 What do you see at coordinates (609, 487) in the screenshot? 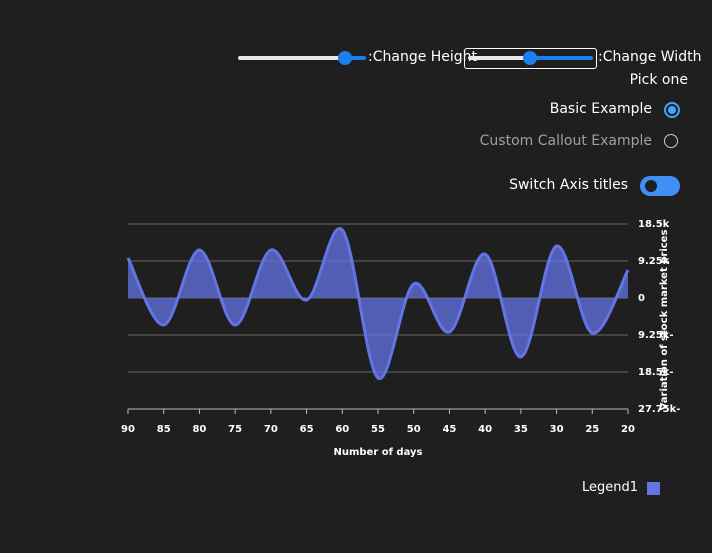
I see `legend-label: Legend1` at bounding box center [609, 487].